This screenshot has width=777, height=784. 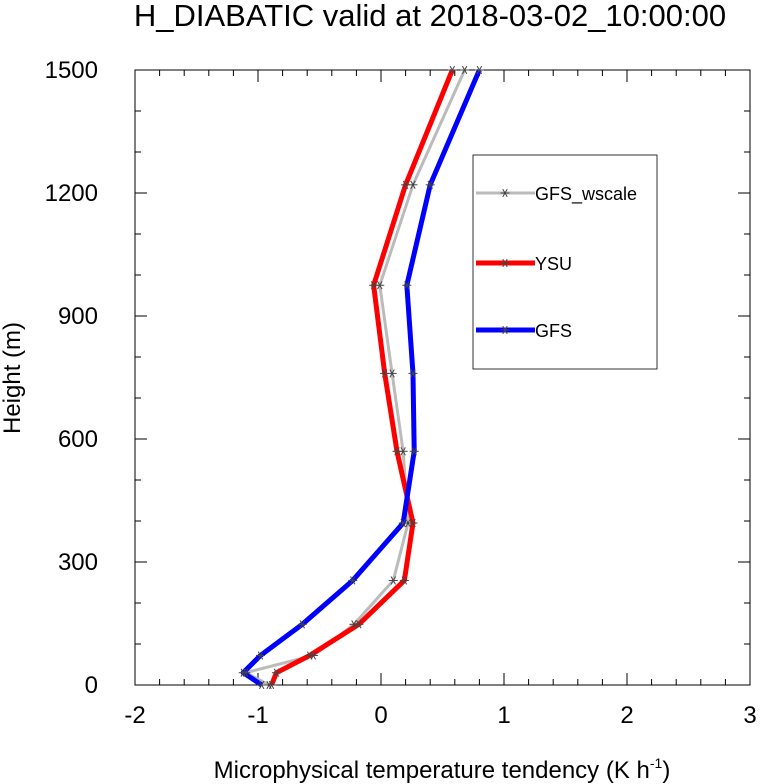 What do you see at coordinates (524, 264) in the screenshot?
I see `legend-item: YSU` at bounding box center [524, 264].